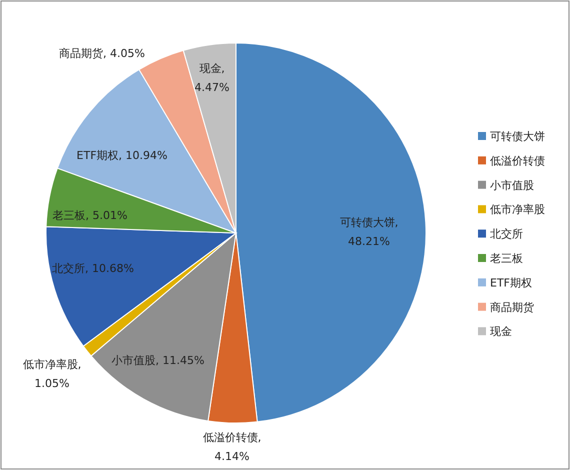 The width and height of the screenshot is (571, 471). What do you see at coordinates (512, 185) in the screenshot?
I see `legend-label: 小市值股` at bounding box center [512, 185].